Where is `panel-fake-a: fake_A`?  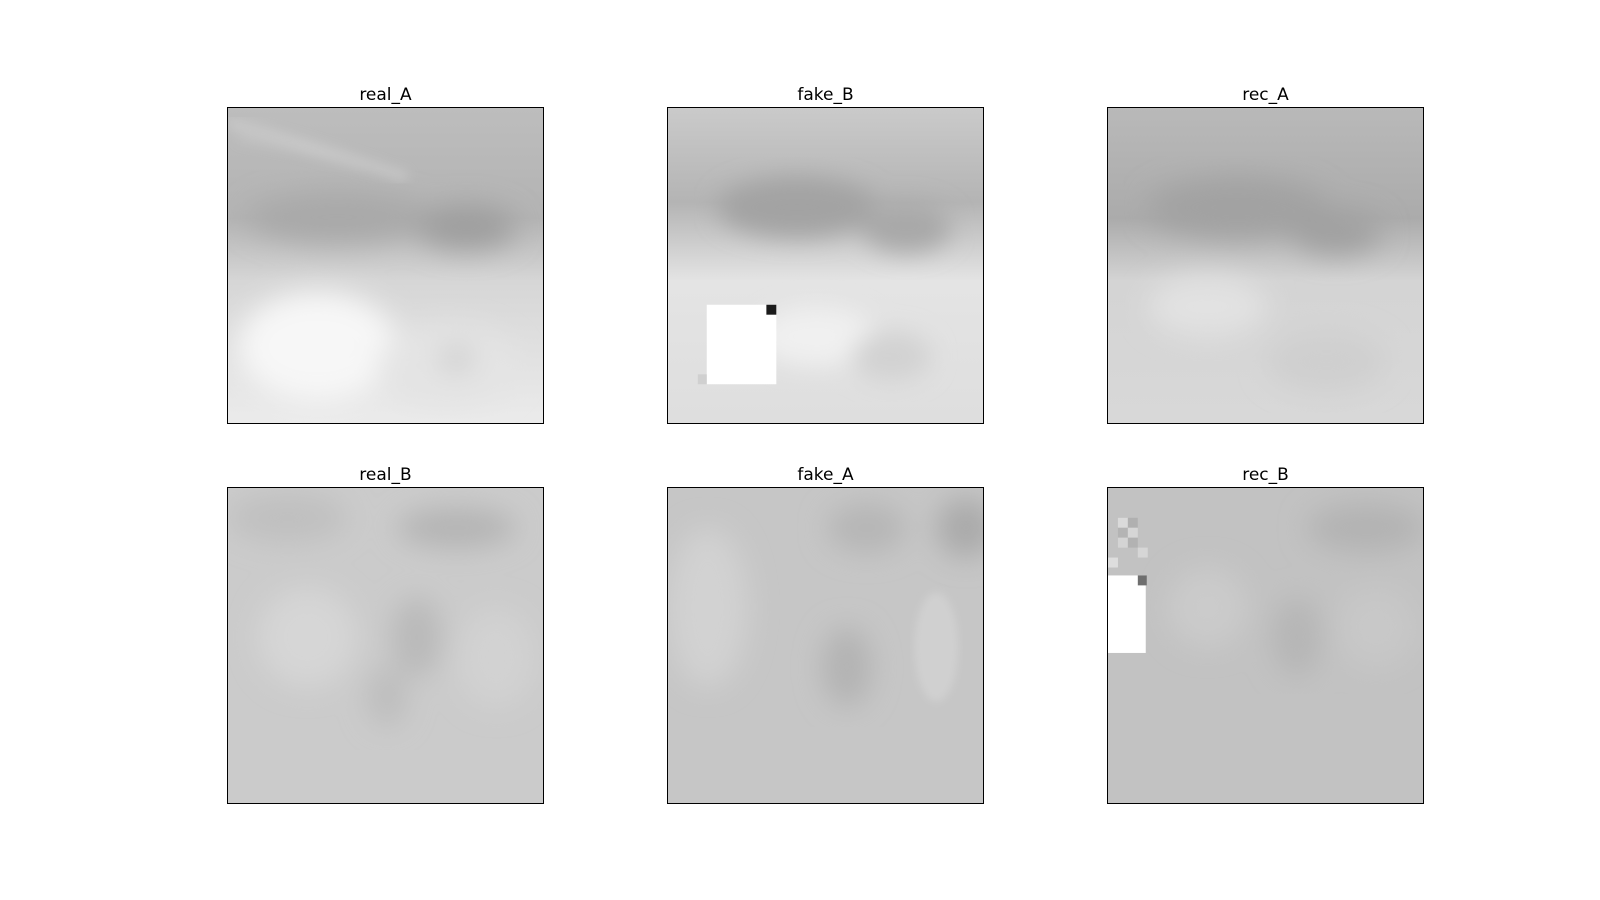 panel-fake-a: fake_A is located at coordinates (825, 633).